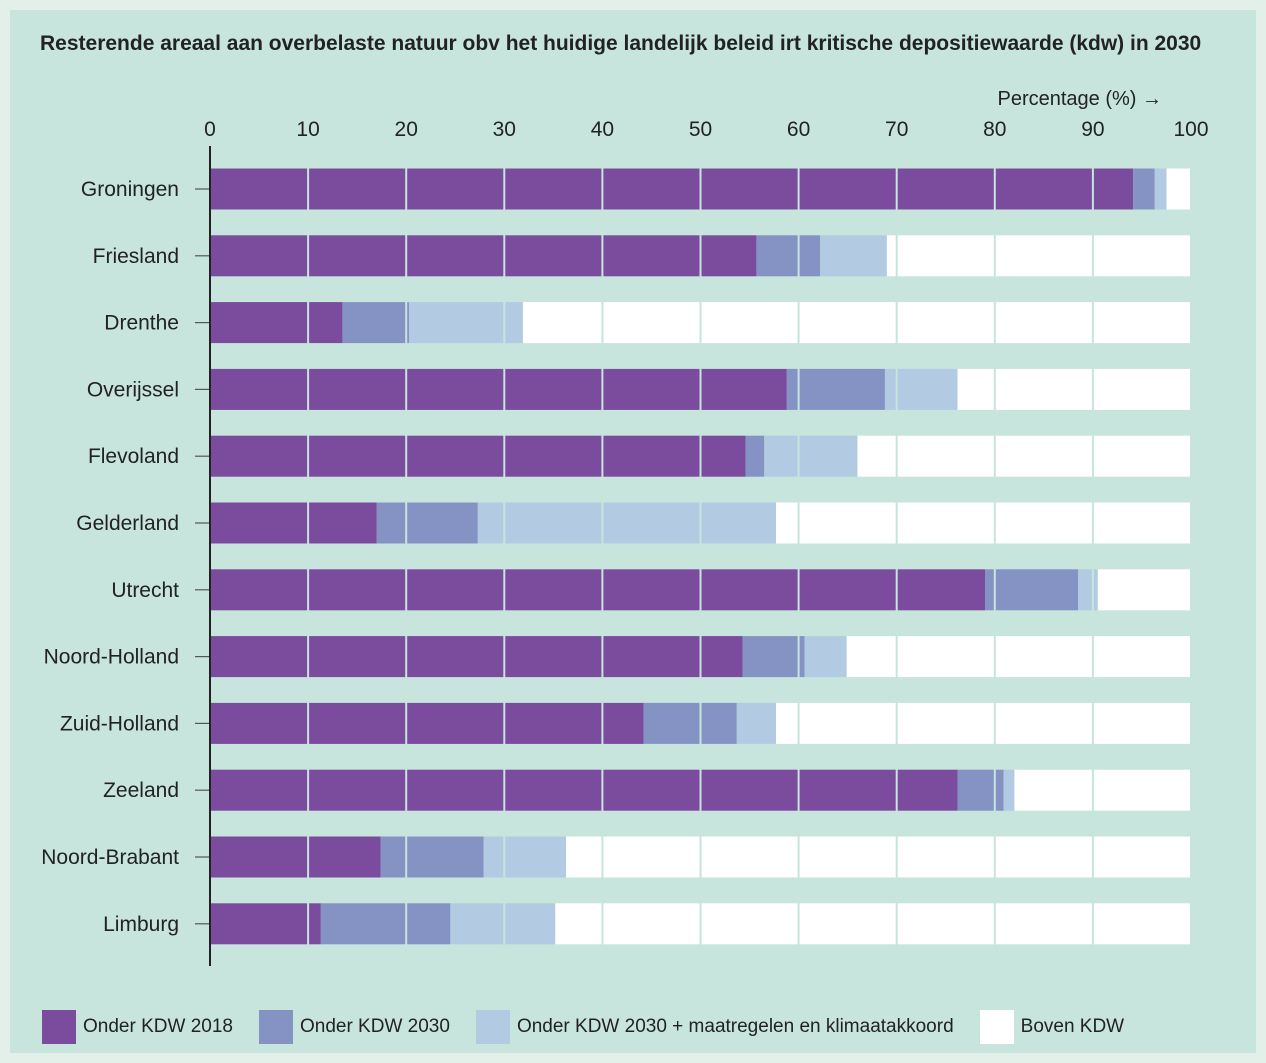 This screenshot has width=1266, height=1063. What do you see at coordinates (1092, 129) in the screenshot?
I see `x-tick-label: 90` at bounding box center [1092, 129].